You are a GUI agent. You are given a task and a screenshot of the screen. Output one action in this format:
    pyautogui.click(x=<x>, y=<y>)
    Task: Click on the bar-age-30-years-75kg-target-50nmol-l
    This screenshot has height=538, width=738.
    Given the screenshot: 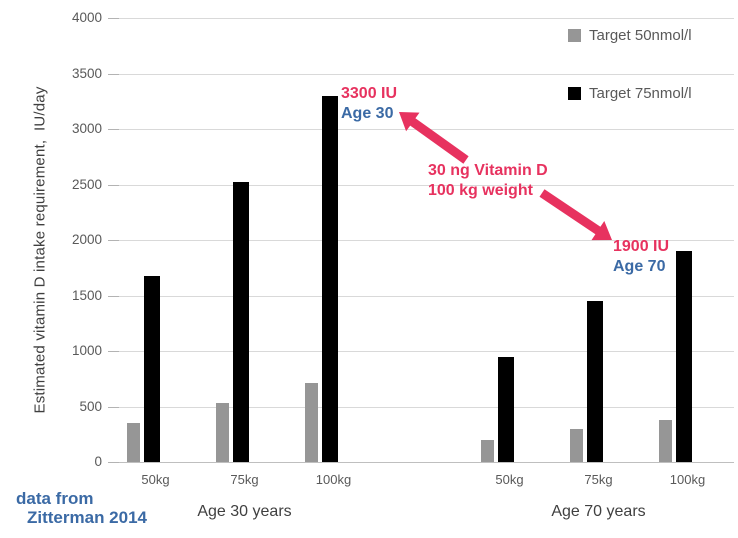 What is the action you would take?
    pyautogui.click(x=222, y=432)
    